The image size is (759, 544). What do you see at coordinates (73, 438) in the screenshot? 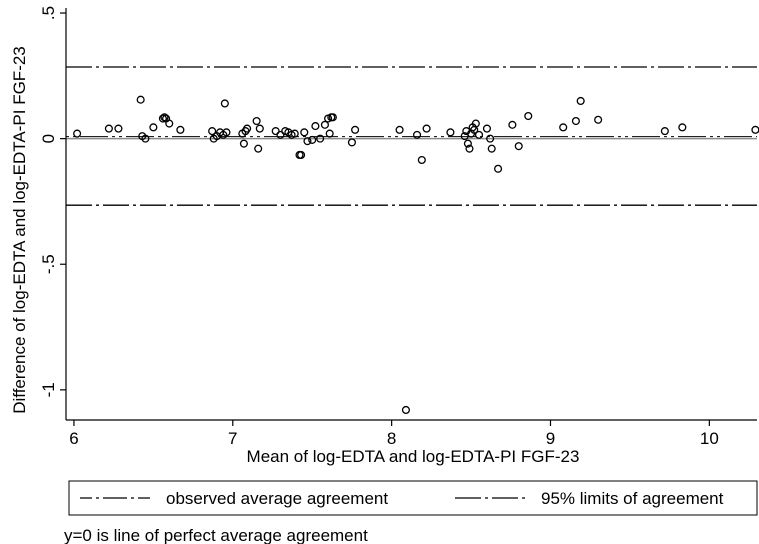
I see `x-tick-label: 6` at bounding box center [73, 438].